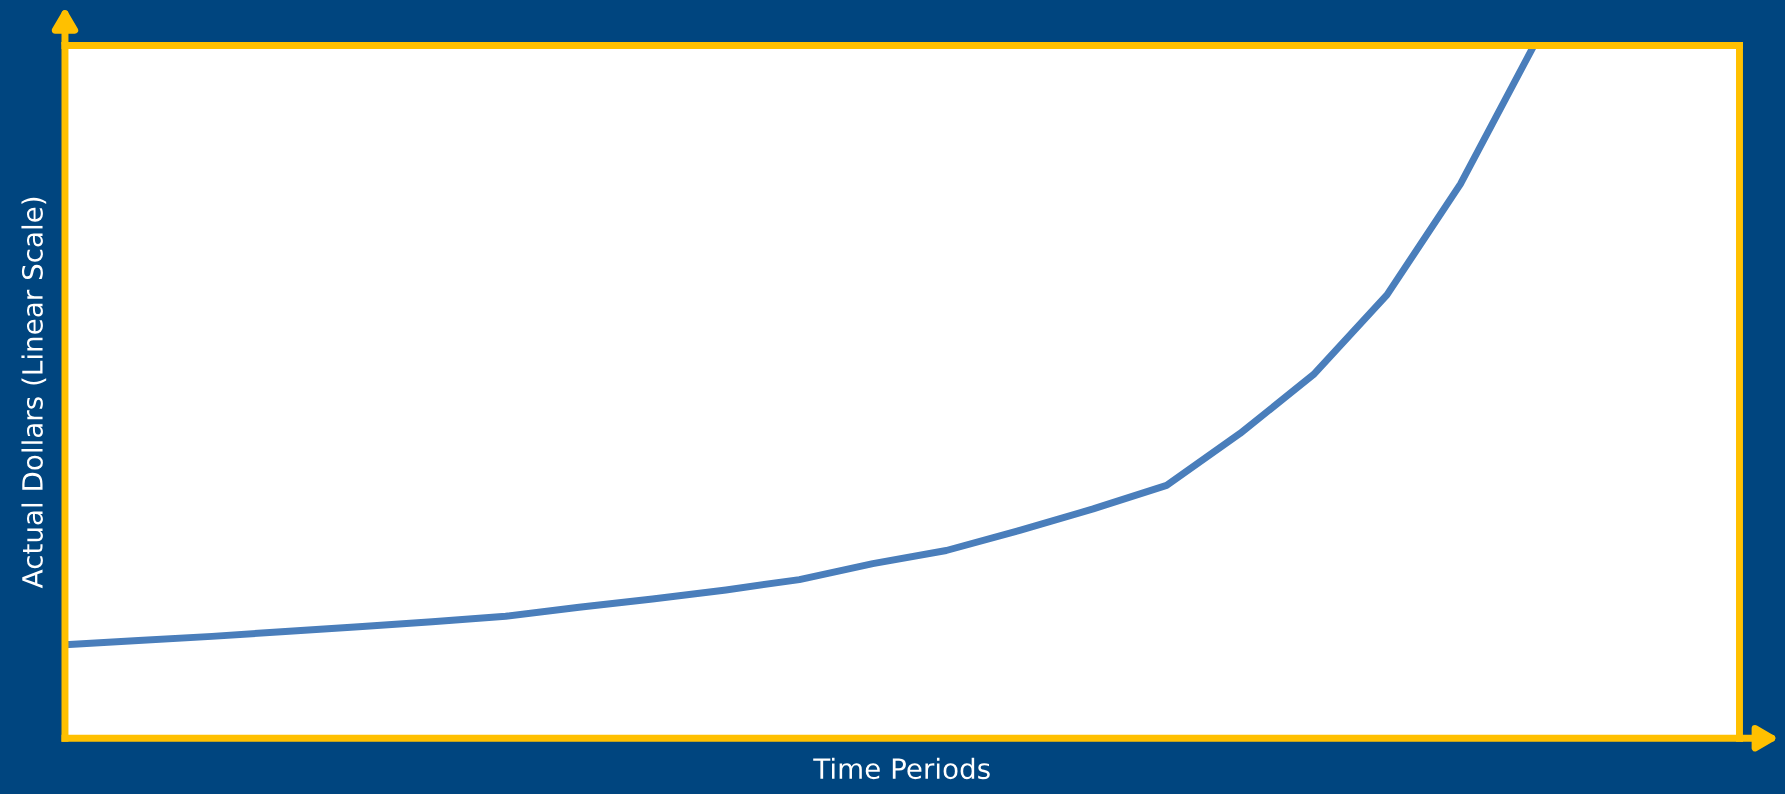 Image resolution: width=1785 pixels, height=794 pixels. Describe the element at coordinates (34, 393) in the screenshot. I see `y-axis-title: Actual Dollars (Linear Scale)` at that location.